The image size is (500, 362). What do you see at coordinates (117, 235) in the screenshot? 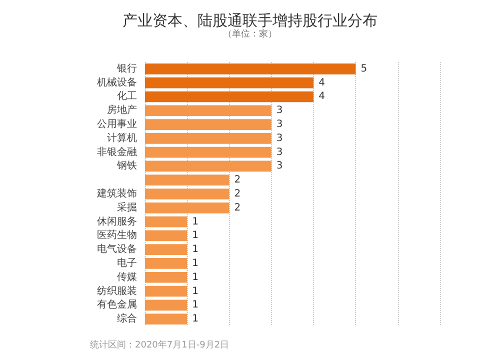
I see `y-tick-label: 医药生物` at bounding box center [117, 235].